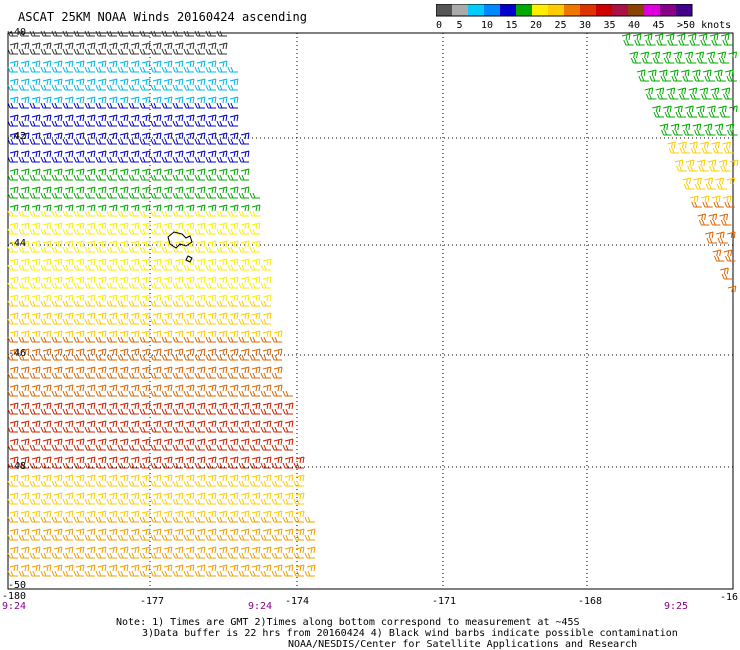 The height and width of the screenshot is (650, 740). I want to click on legend-label: 40, so click(634, 25).